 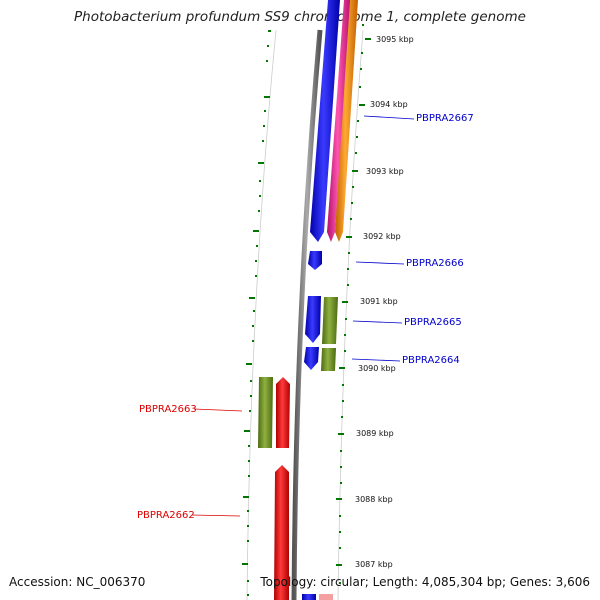 What do you see at coordinates (435, 263) in the screenshot?
I see `gene-label-pbpra2666: PBPRA2666` at bounding box center [435, 263].